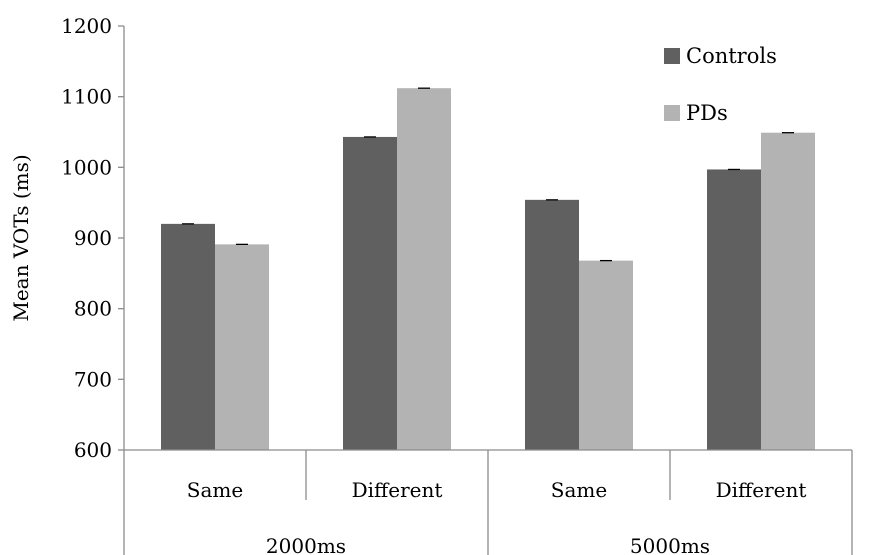 The image size is (872, 555). I want to click on y-axis-title: Mean VOTs (ms), so click(21, 237).